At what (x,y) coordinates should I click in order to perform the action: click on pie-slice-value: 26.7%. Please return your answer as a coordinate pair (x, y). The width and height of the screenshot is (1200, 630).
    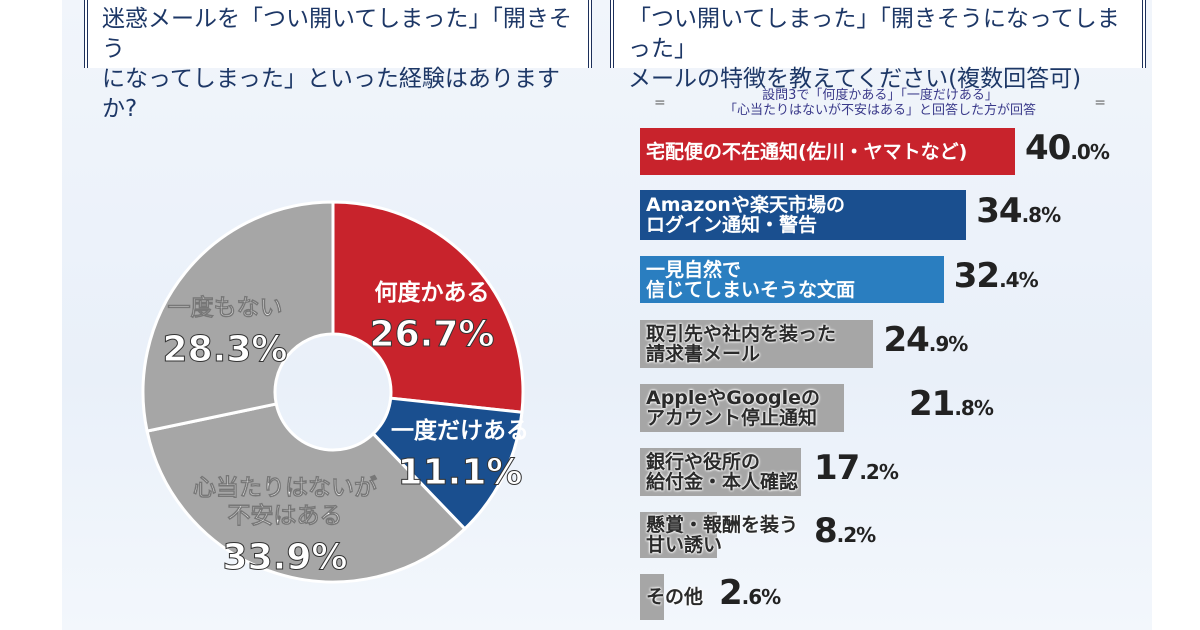
    Looking at the image, I should click on (432, 334).